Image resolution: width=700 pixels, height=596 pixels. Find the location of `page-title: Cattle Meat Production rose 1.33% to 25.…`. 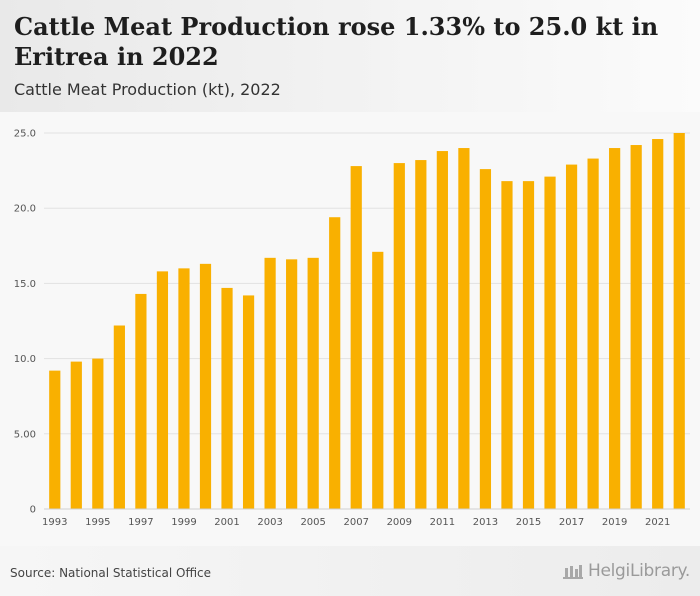

page-title: Cattle Meat Production rose 1.33% to 25.… is located at coordinates (336, 41).